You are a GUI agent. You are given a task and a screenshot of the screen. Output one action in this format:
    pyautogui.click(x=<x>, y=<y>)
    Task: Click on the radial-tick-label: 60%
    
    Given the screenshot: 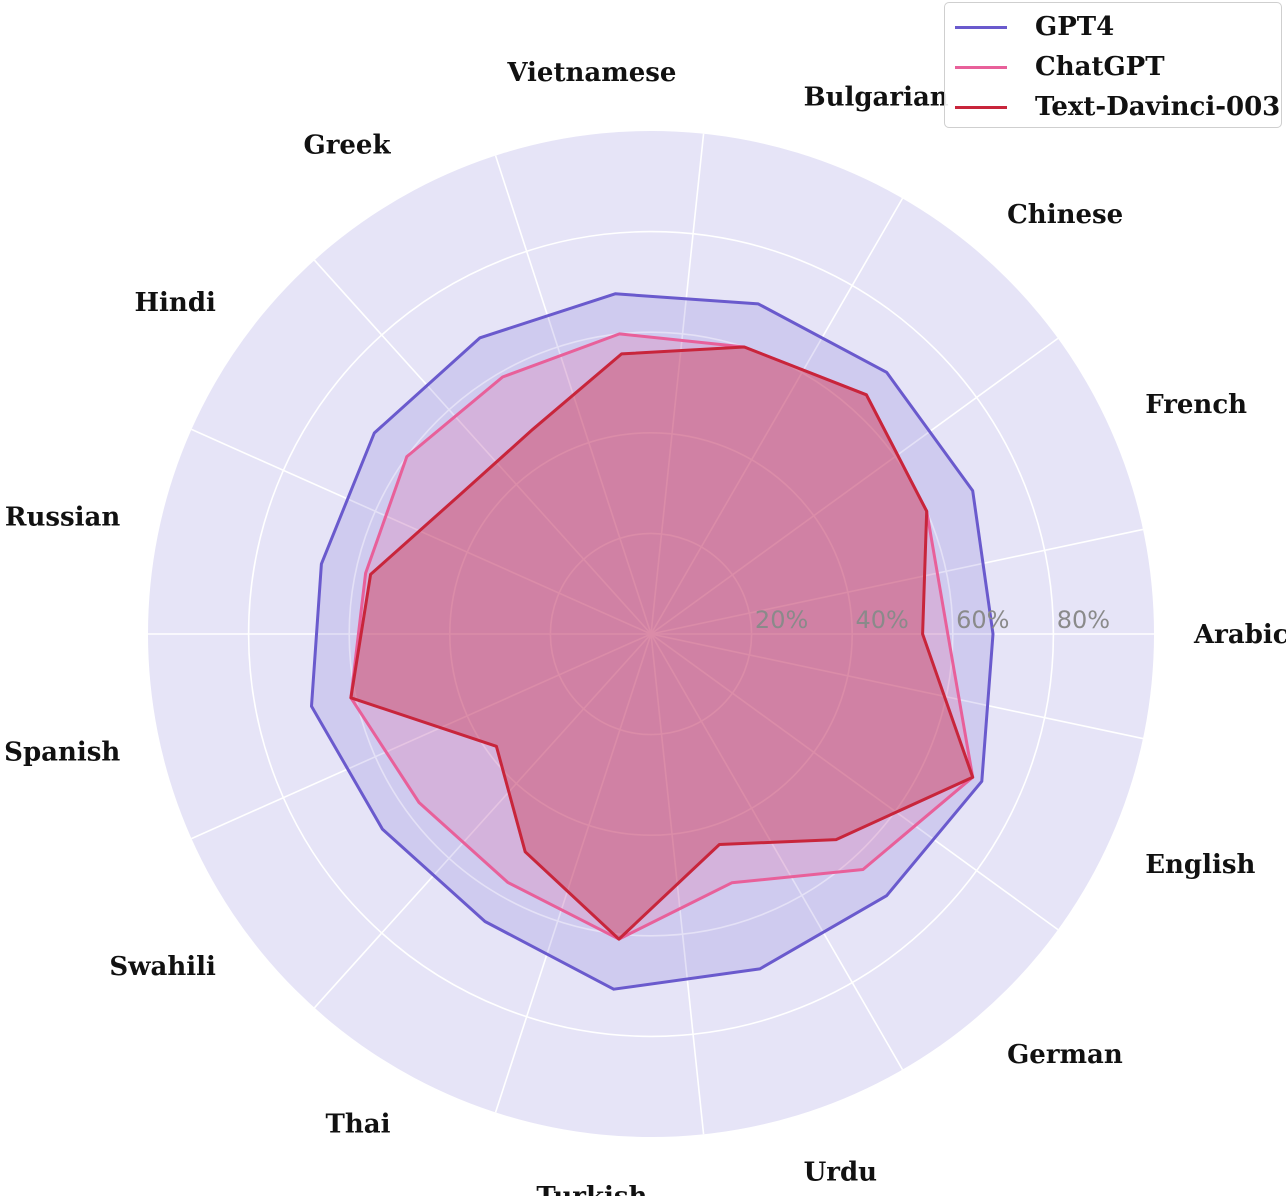 What is the action you would take?
    pyautogui.click(x=982, y=620)
    